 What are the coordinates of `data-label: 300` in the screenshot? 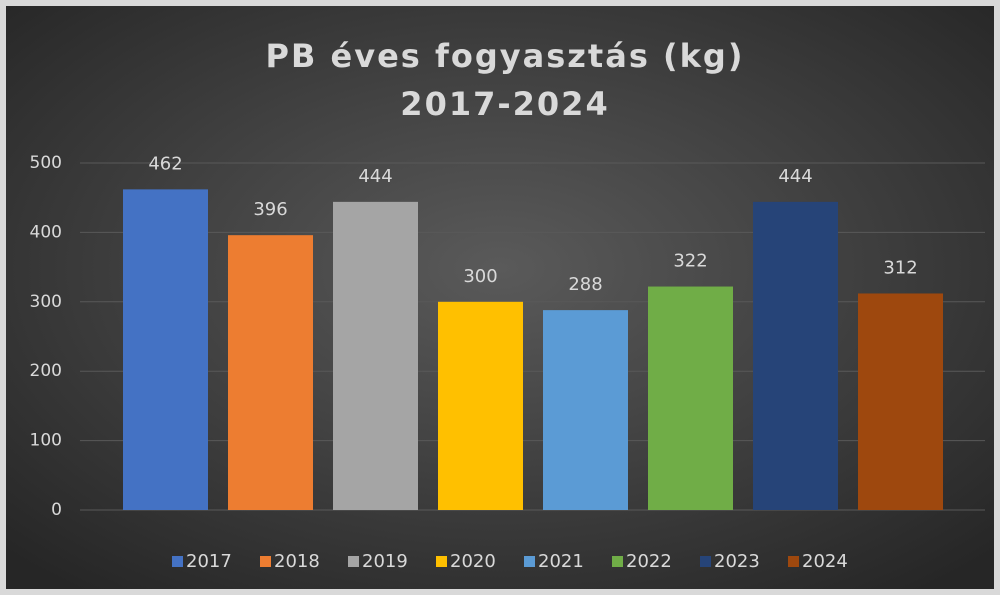 It's located at (480, 276).